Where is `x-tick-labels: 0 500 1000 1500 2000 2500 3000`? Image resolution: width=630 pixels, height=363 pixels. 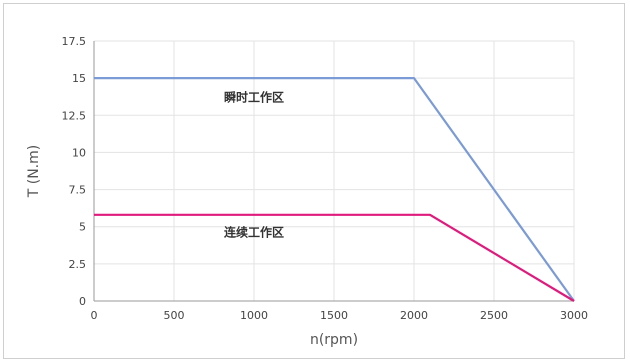 x-tick-labels: 0 500 1000 1500 2000 2500 3000 is located at coordinates (340, 315).